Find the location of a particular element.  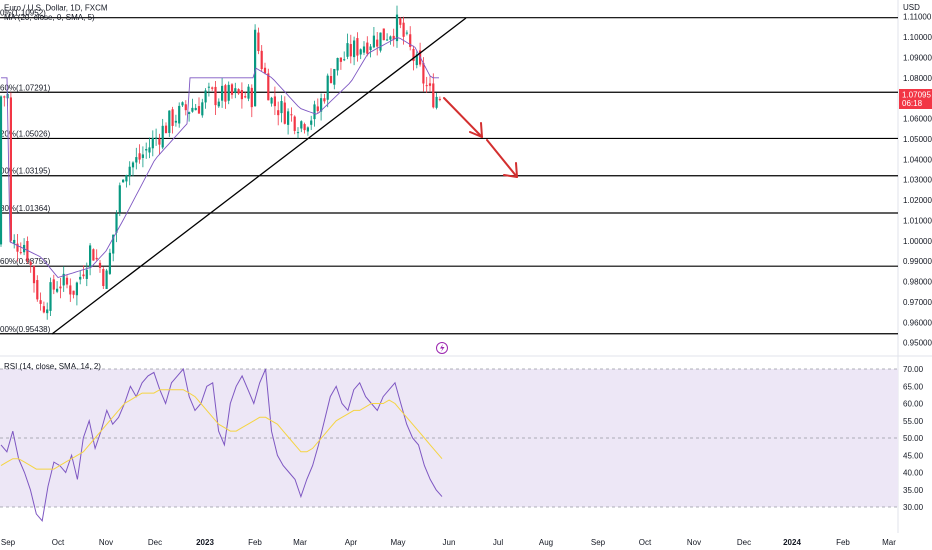

price-tick-label: 1.02000 is located at coordinates (917, 200).